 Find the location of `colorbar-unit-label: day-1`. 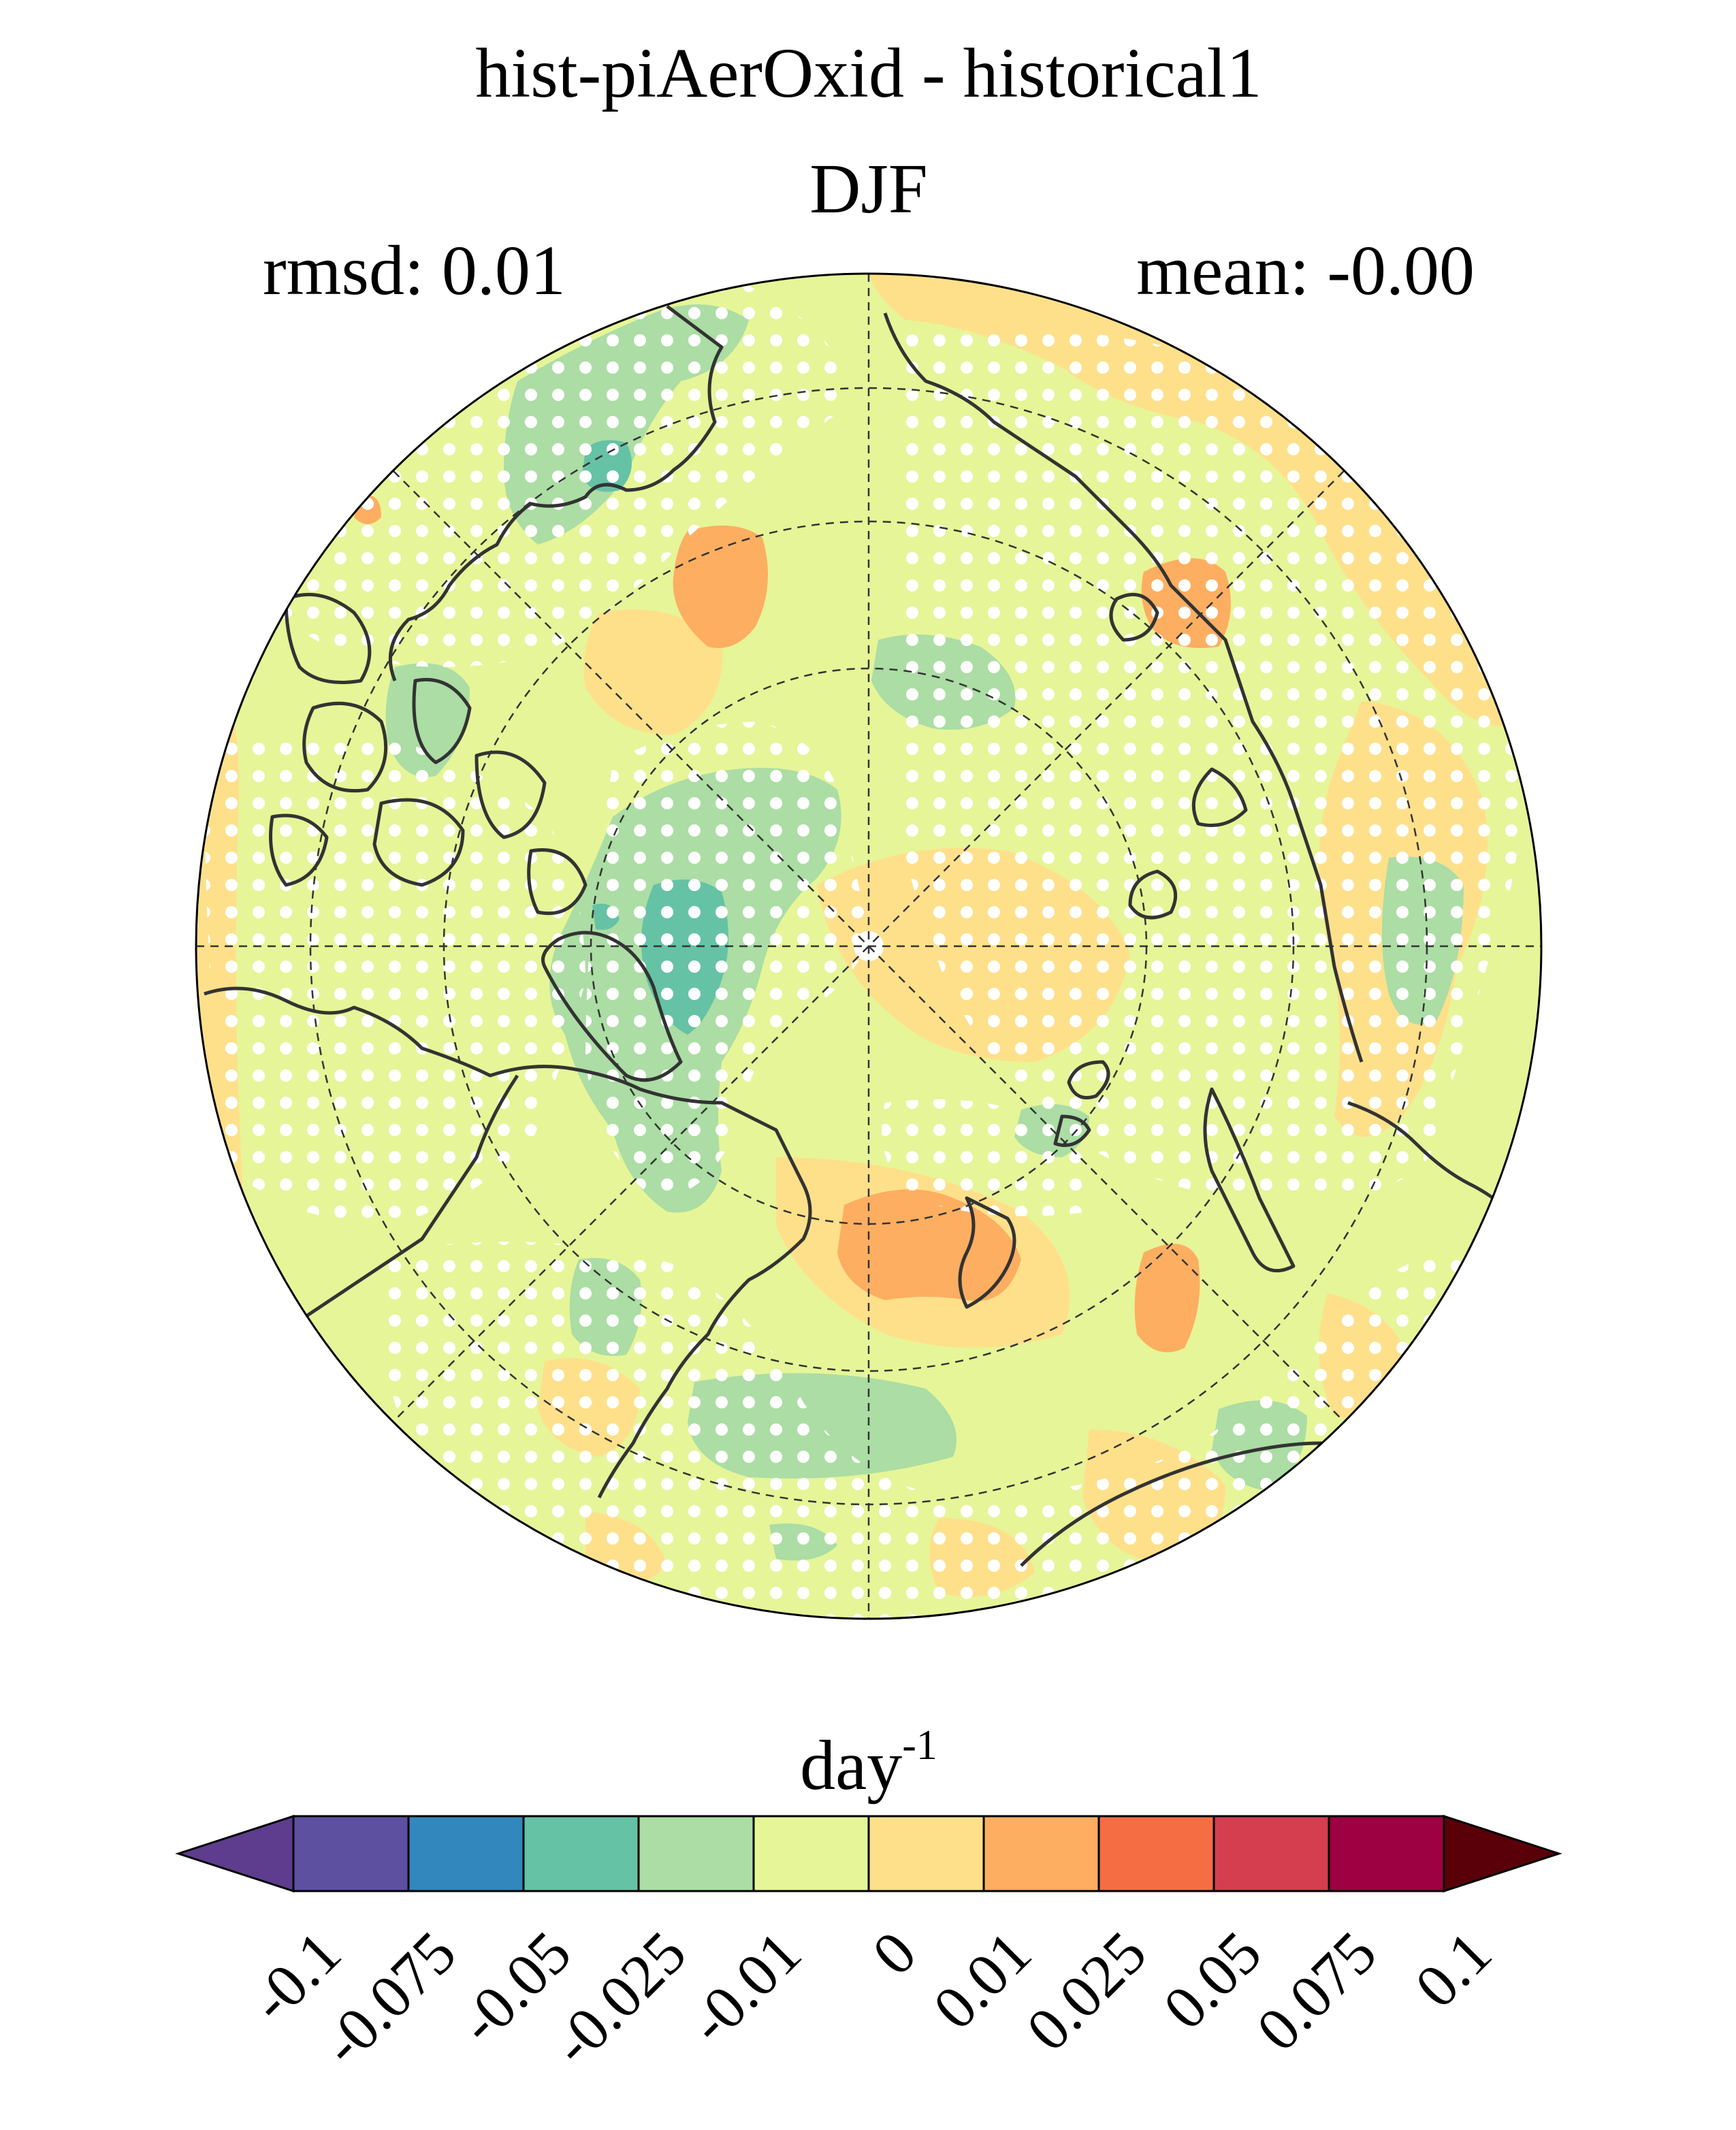

colorbar-unit-label: day-1 is located at coordinates (868, 1763).